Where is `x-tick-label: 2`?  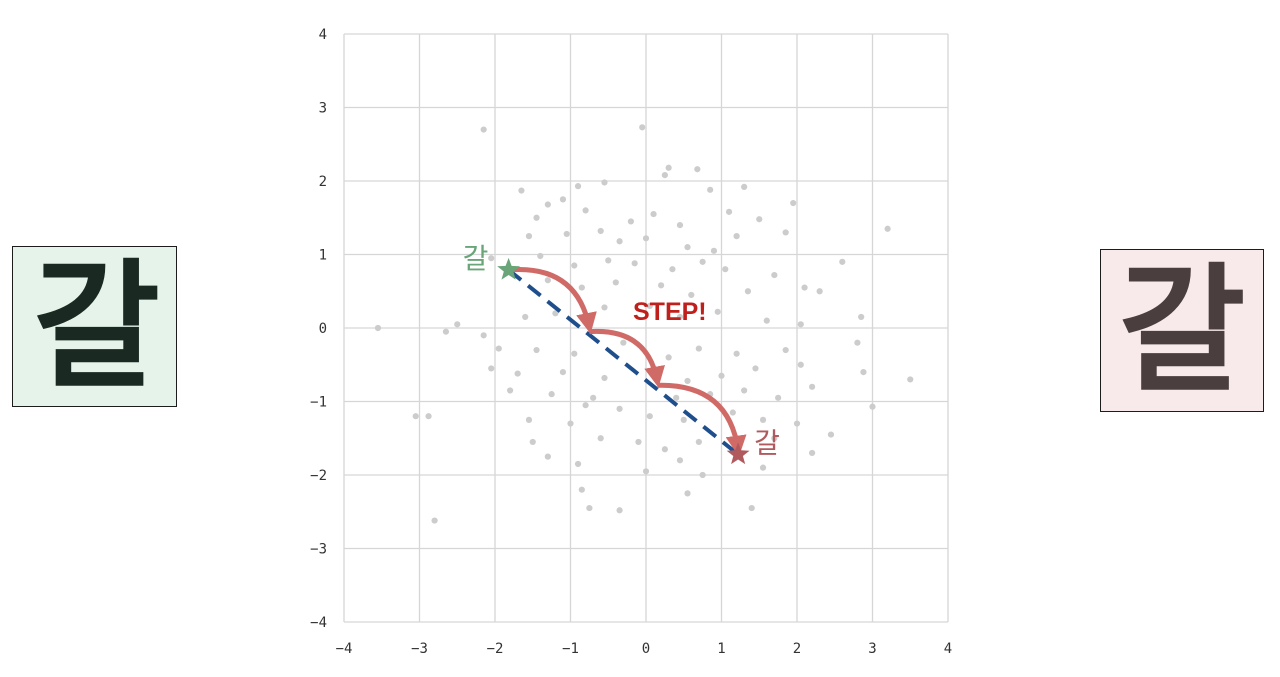 x-tick-label: 2 is located at coordinates (797, 649).